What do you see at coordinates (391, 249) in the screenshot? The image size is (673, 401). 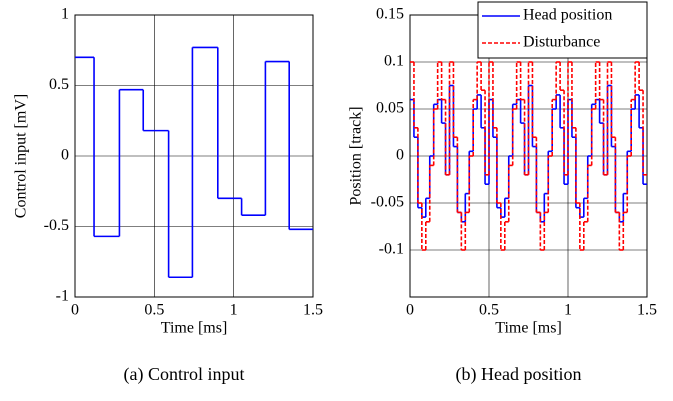 I see `y-tick-label: -0.1` at bounding box center [391, 249].